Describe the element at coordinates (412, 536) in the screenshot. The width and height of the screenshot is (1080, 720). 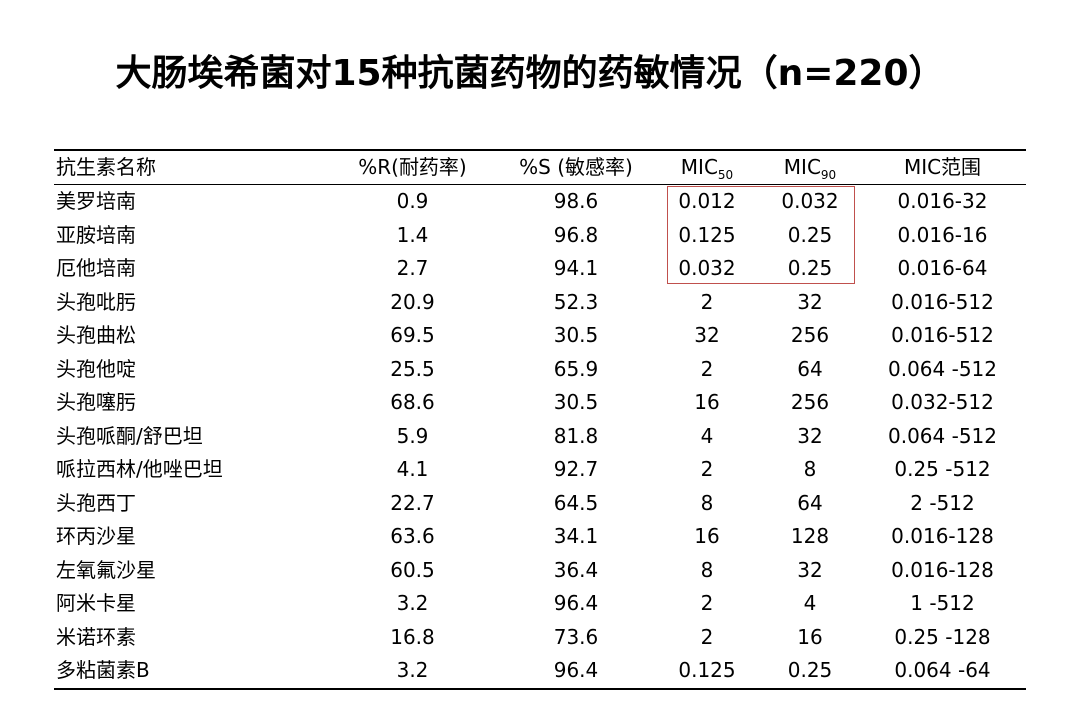
I see `resistance-rate-cell: 63.6` at that location.